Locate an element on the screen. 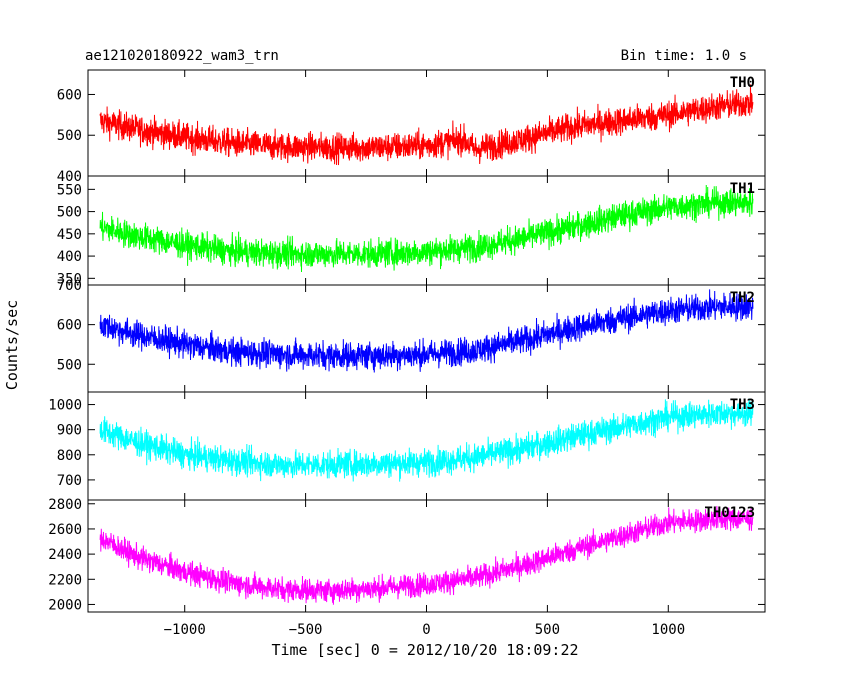 Image resolution: width=850 pixels, height=680 pixels. panel-th0123: 2000 2200 2400 2600 2800 TH0123 is located at coordinates (407, 555).